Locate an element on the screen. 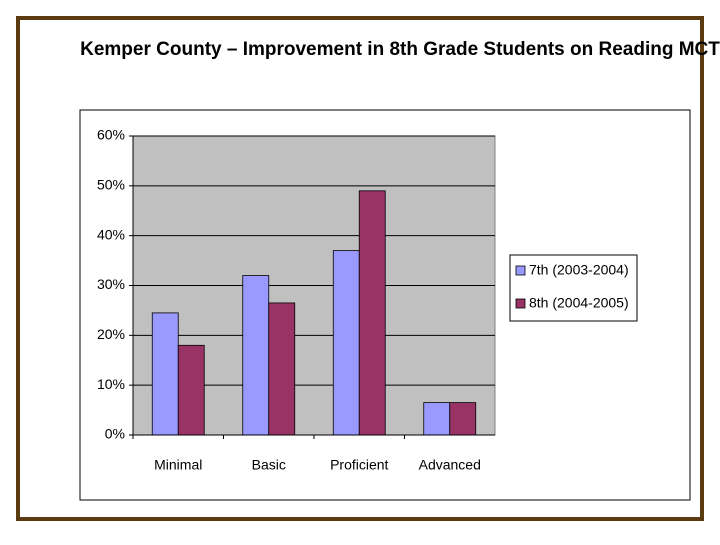 Image resolution: width=720 pixels, height=545 pixels. x-tick-label: Basic is located at coordinates (269, 465).